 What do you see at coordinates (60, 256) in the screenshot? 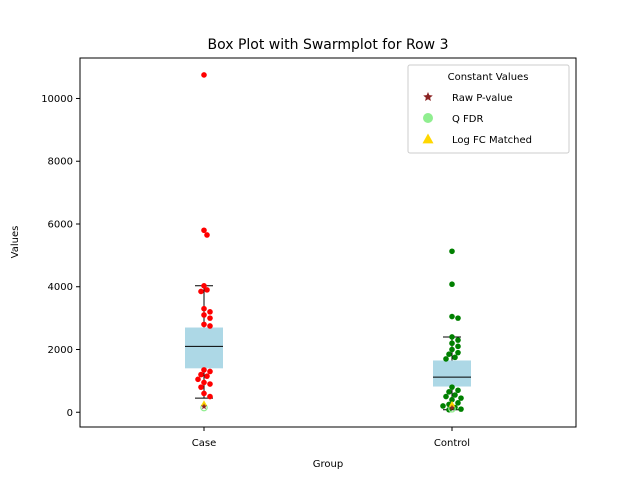
I see `y-axis: 0 2000 4000 6000 8000 10000` at bounding box center [60, 256].